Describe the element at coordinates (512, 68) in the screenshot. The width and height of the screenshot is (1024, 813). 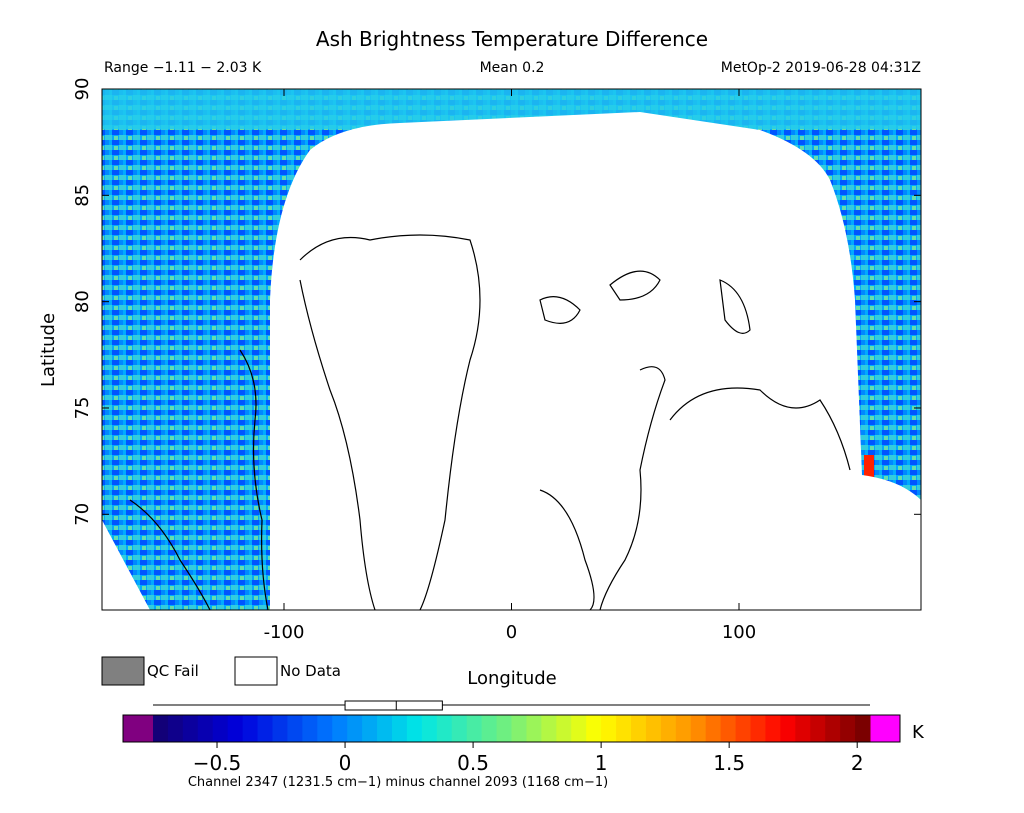
I see `mean-text: Mean 0.2` at that location.